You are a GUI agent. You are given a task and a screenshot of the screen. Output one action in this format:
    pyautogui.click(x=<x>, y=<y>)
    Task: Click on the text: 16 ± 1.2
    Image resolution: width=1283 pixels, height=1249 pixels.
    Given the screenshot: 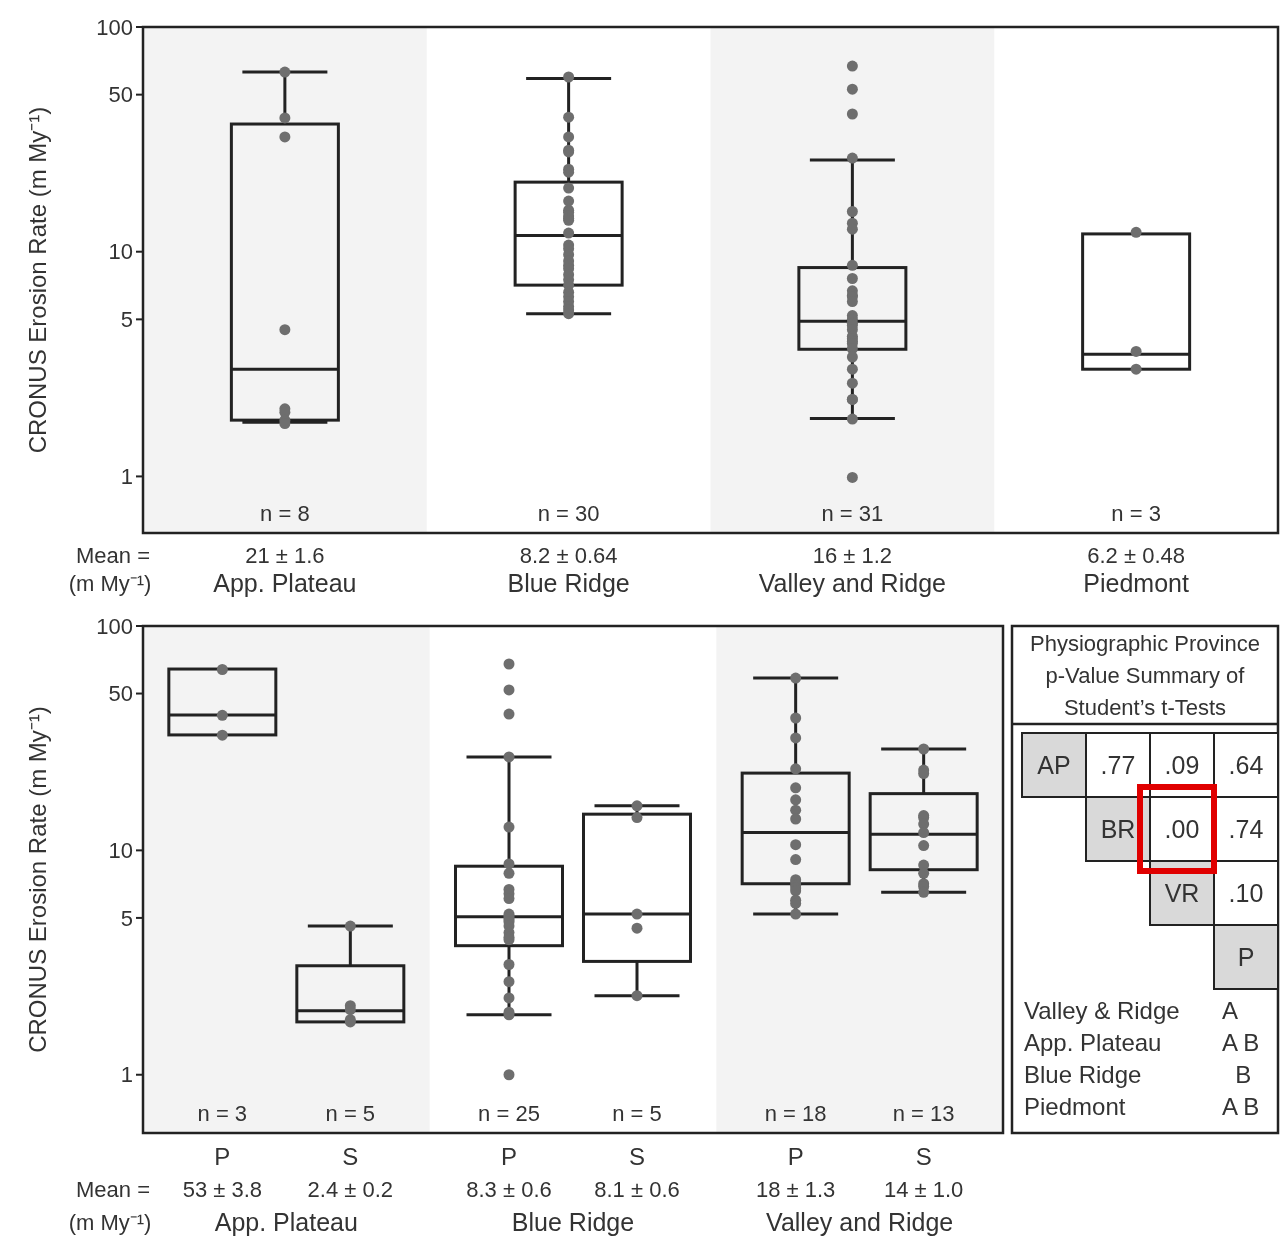 What is the action you would take?
    pyautogui.click(x=852, y=555)
    